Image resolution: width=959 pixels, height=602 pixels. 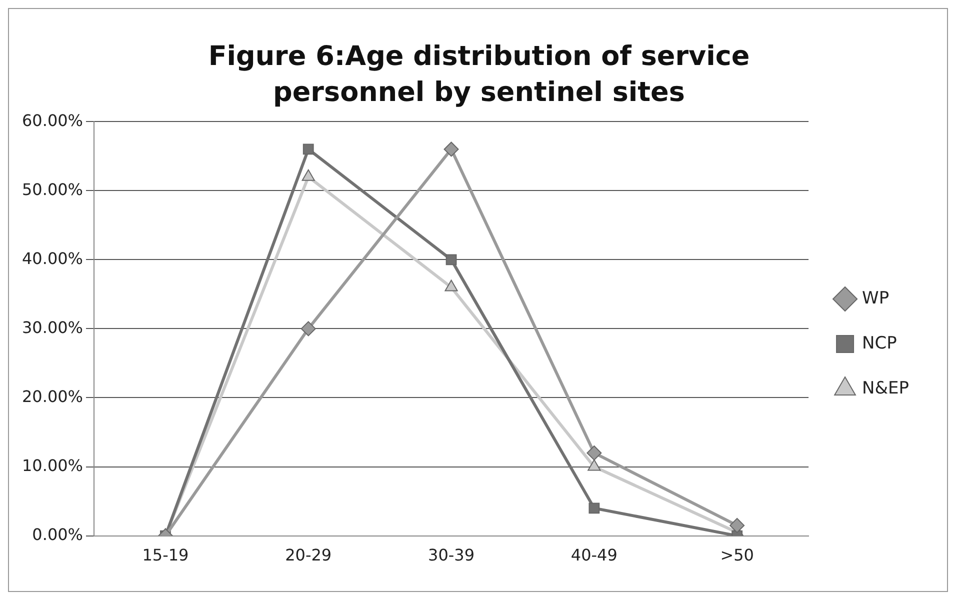 What do you see at coordinates (53, 327) in the screenshot?
I see `y-tick-label: 30.00%` at bounding box center [53, 327].